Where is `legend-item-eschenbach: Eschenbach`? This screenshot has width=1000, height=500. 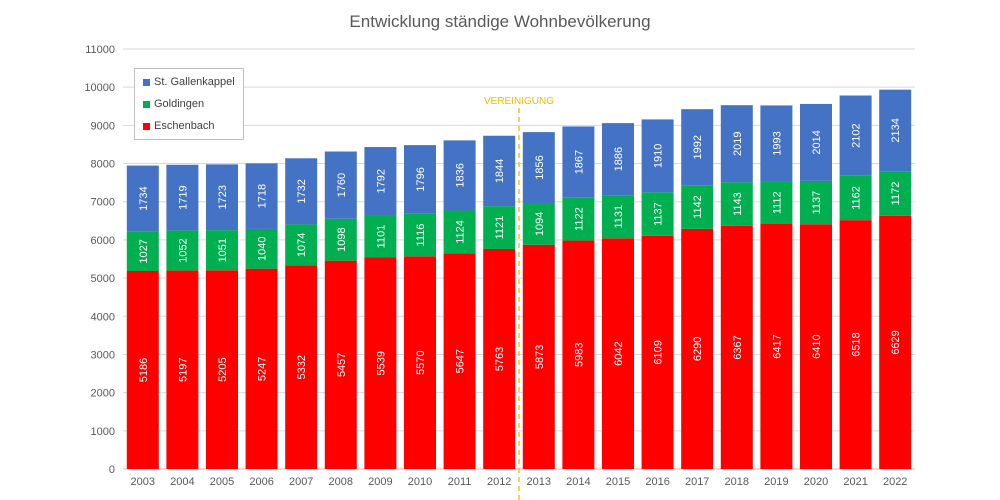 legend-item-eschenbach: Eschenbach is located at coordinates (189, 126).